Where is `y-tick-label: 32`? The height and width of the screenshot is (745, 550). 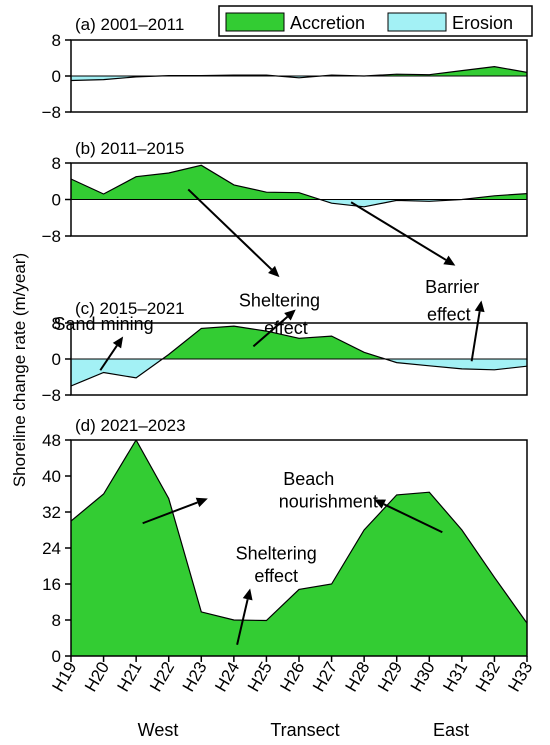 y-tick-label: 32 is located at coordinates (51, 512).